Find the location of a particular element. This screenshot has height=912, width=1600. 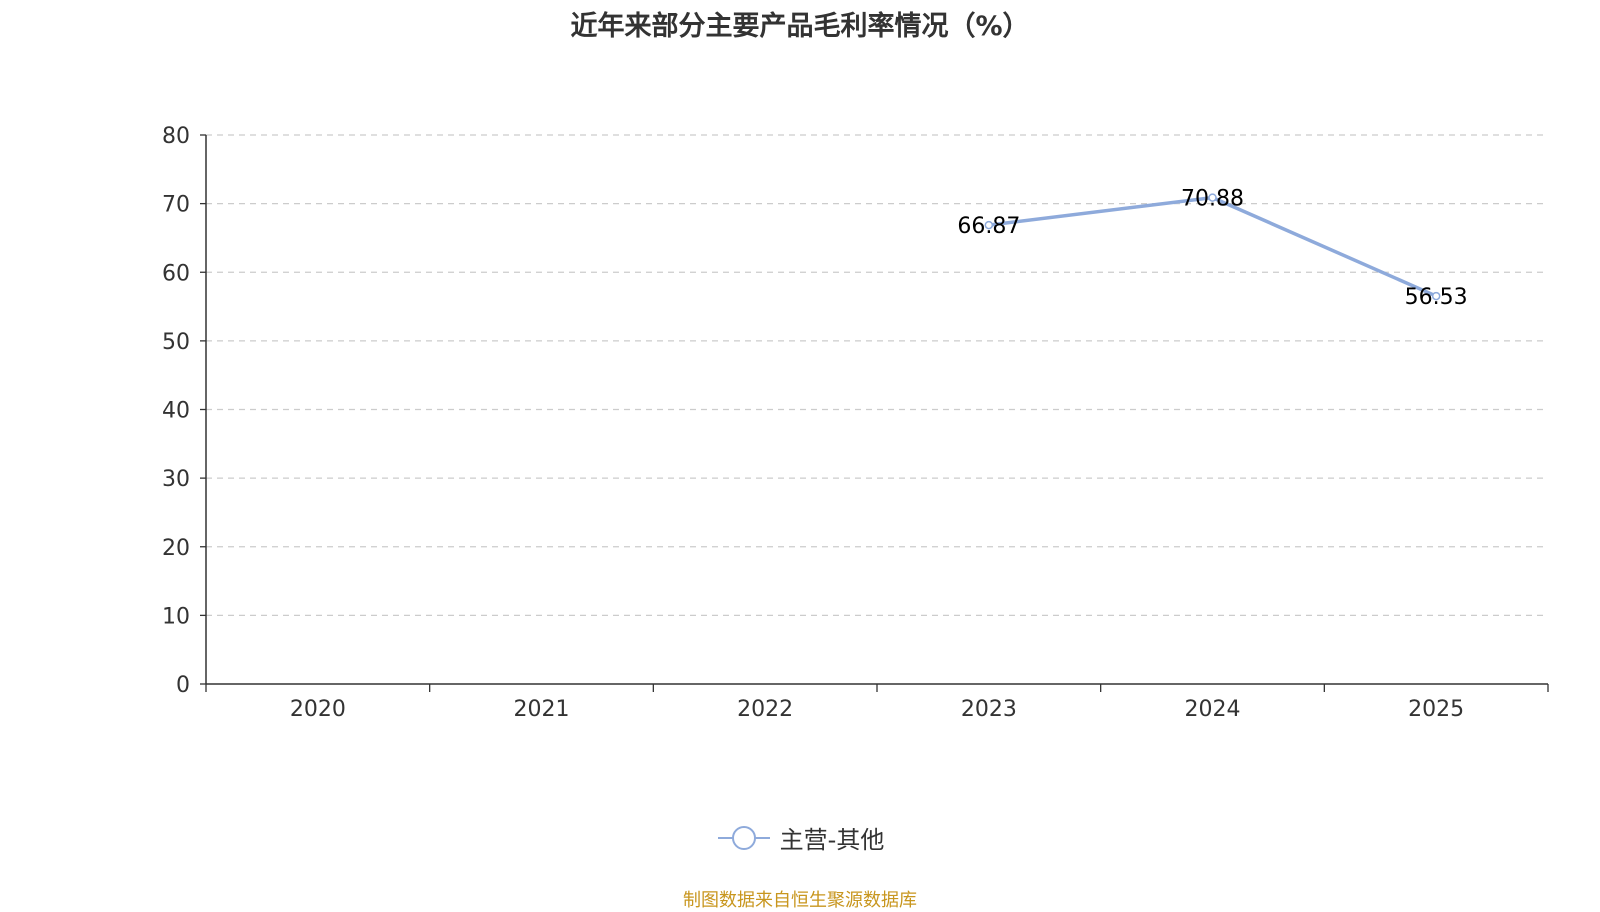

series-line is located at coordinates (1212, 246).